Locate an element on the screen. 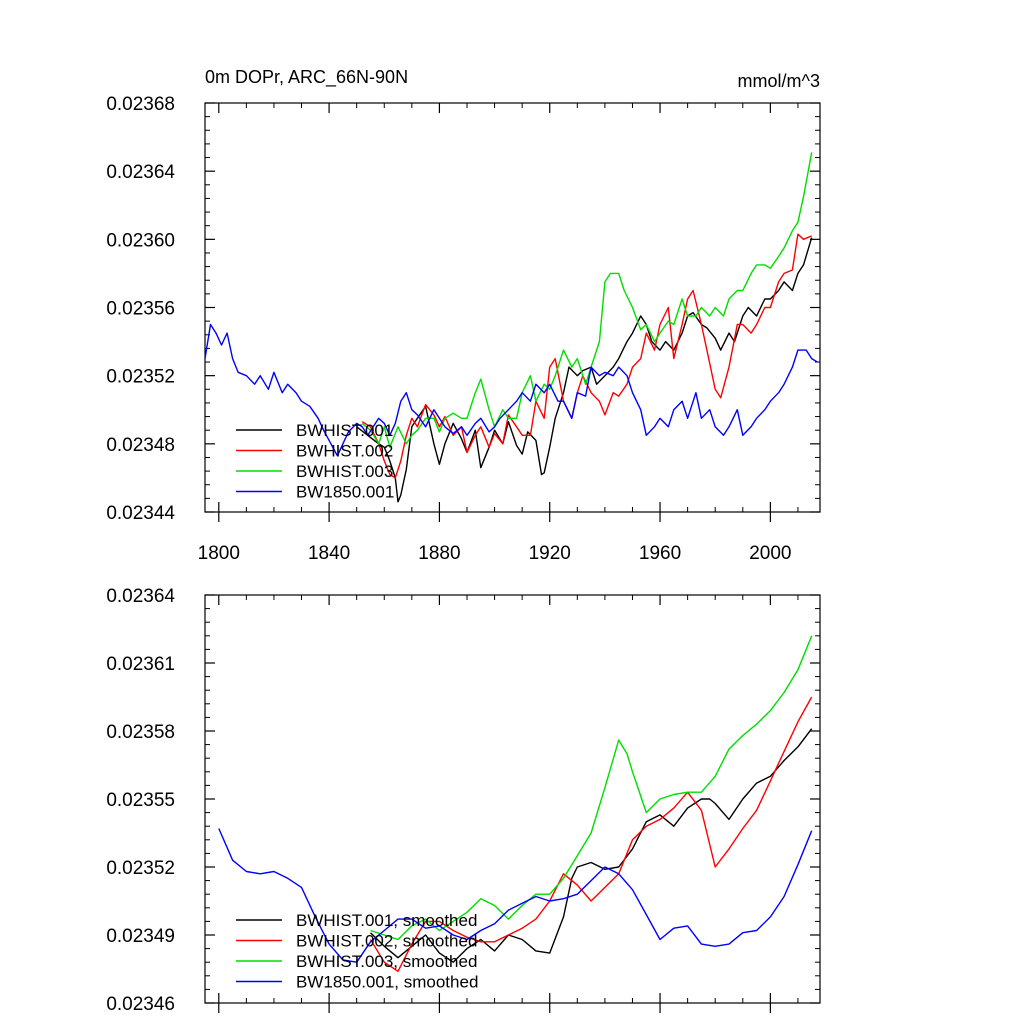 Image resolution: width=1024 pixels, height=1029 pixels. y-tick-label: 0.02358 is located at coordinates (140, 732).